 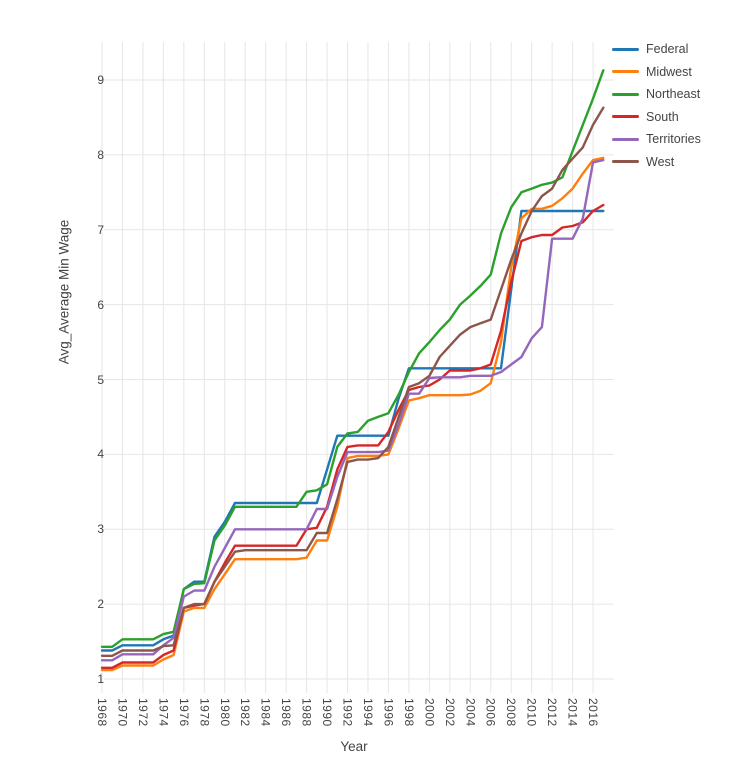 What do you see at coordinates (408, 712) in the screenshot?
I see `x-tick-label: 1998` at bounding box center [408, 712].